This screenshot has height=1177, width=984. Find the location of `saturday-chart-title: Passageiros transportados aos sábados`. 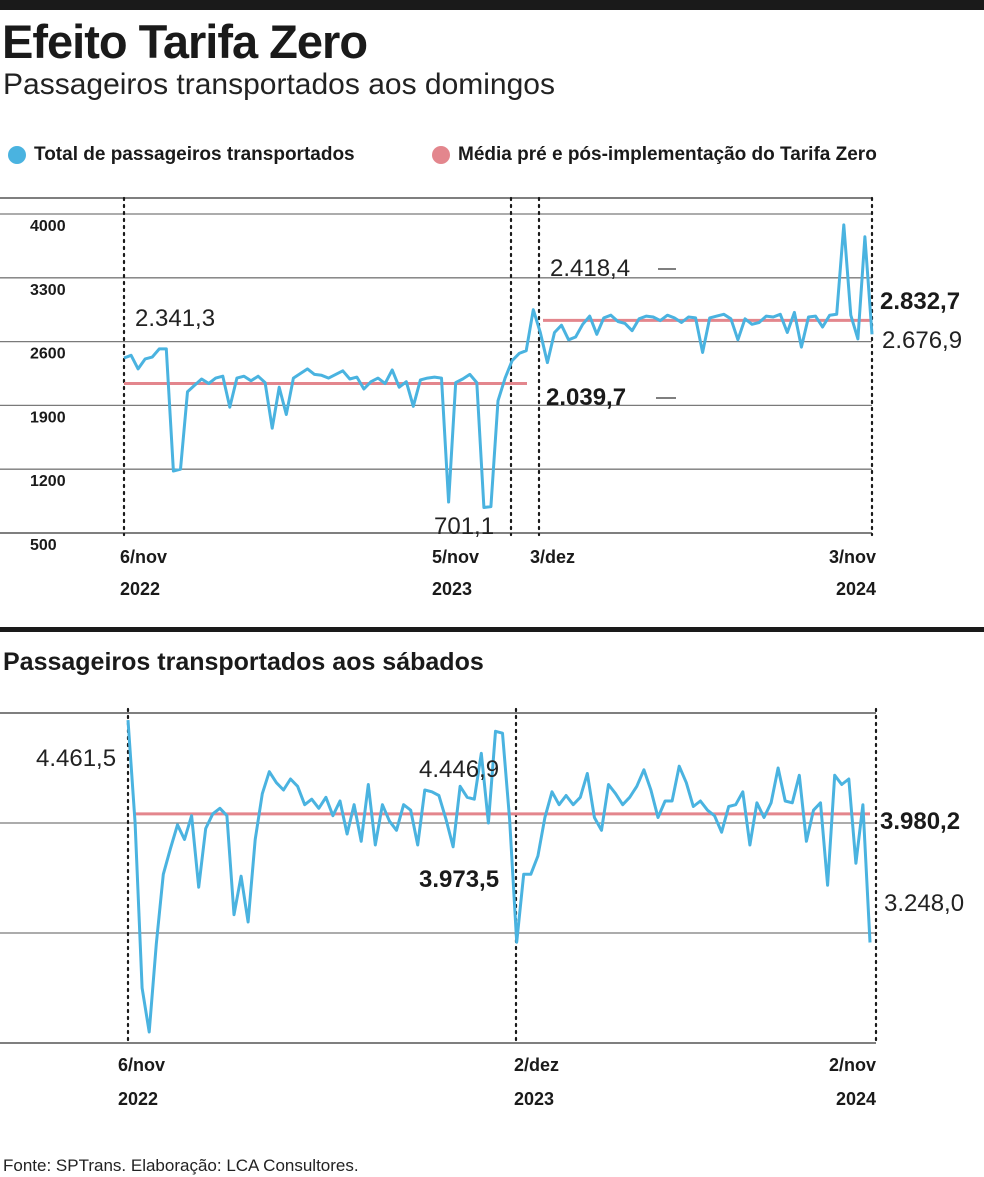

saturday-chart-title: Passageiros transportados aos sábados is located at coordinates (243, 662).